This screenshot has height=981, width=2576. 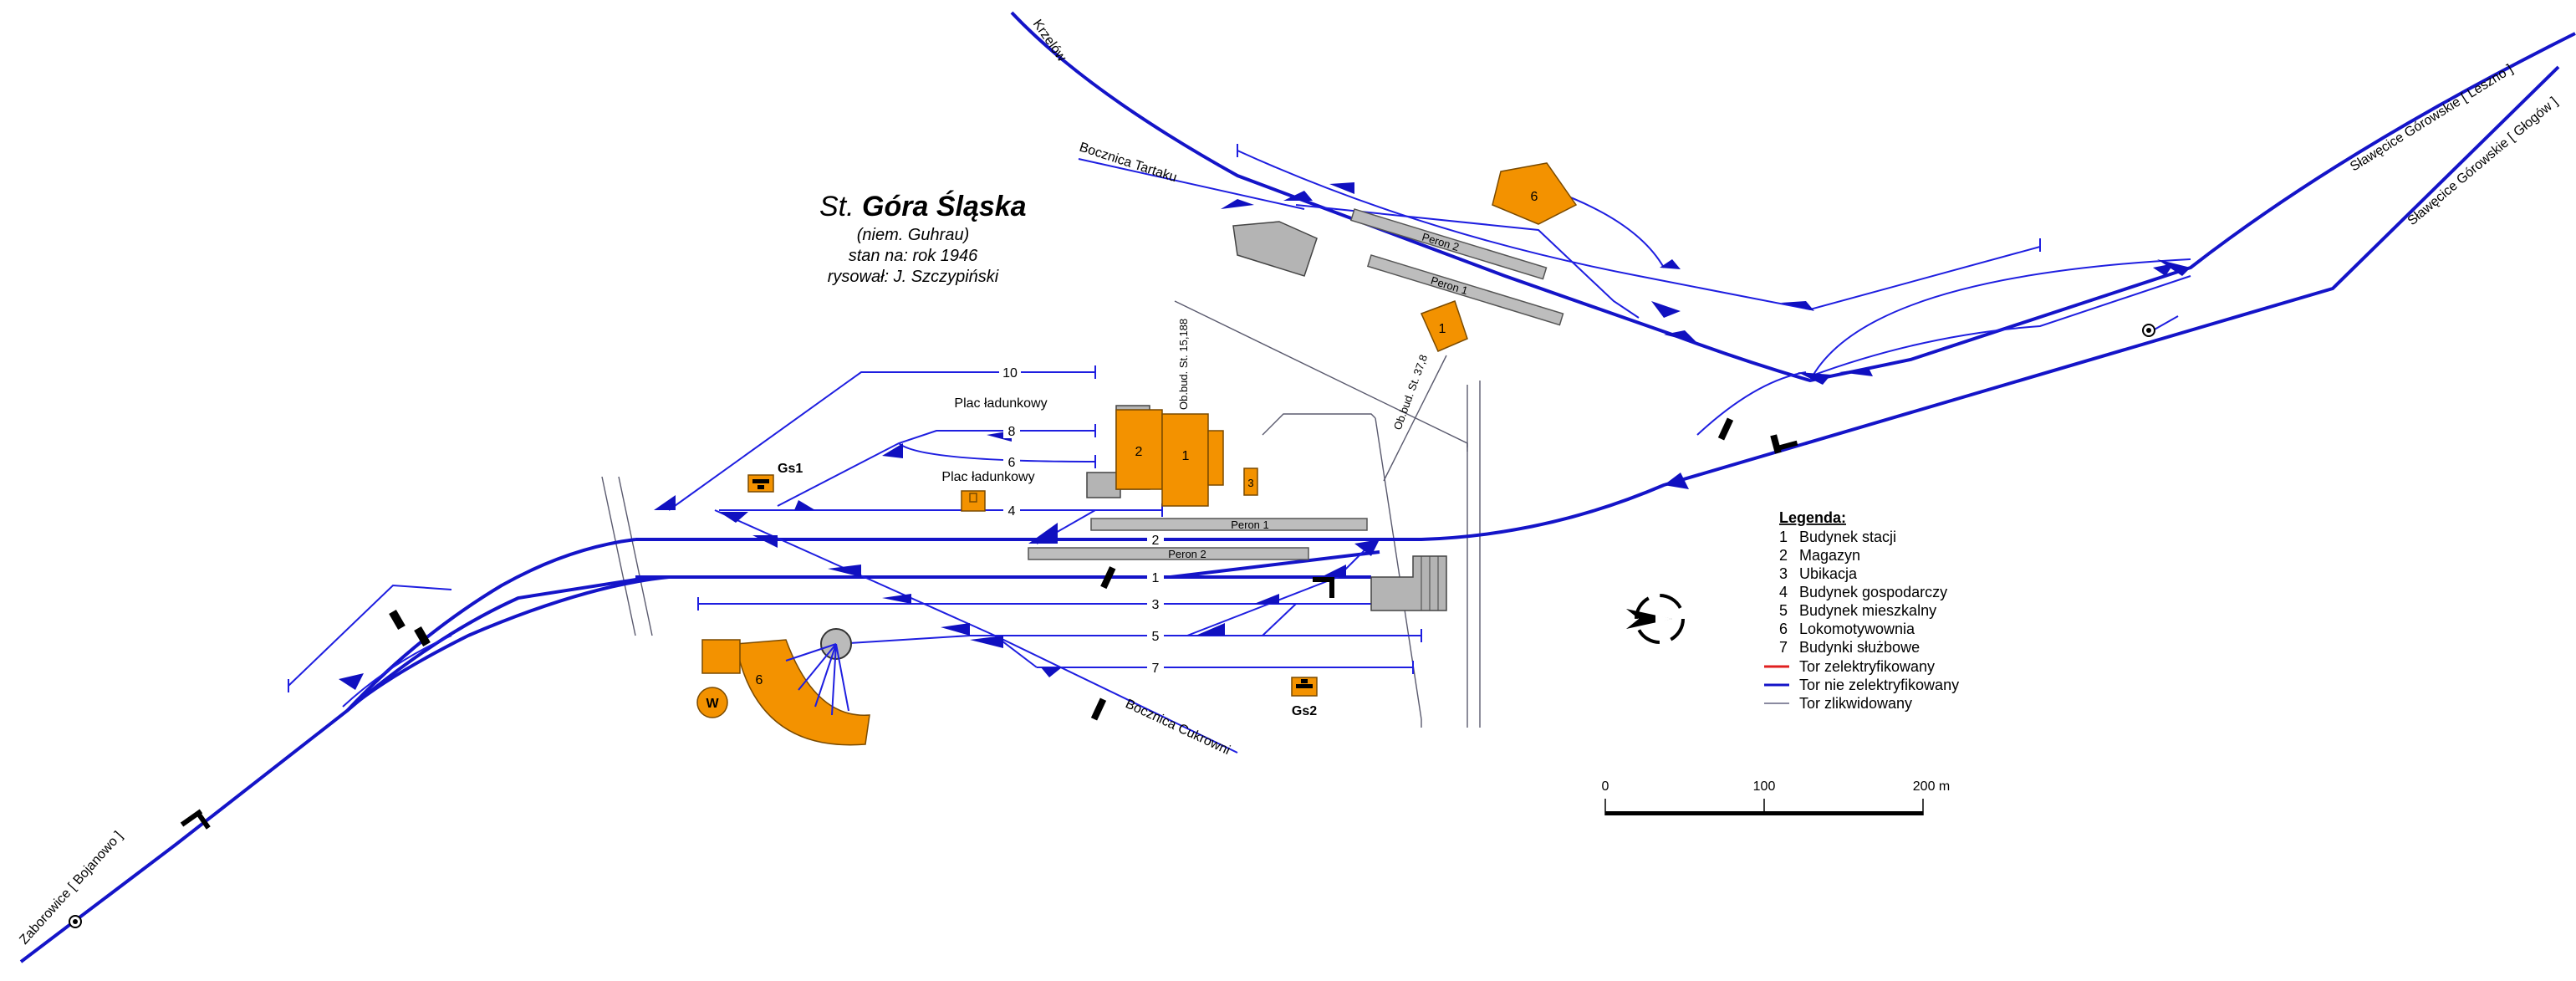 I want to click on scale-bar: 0 100 200 m, so click(x=1776, y=797).